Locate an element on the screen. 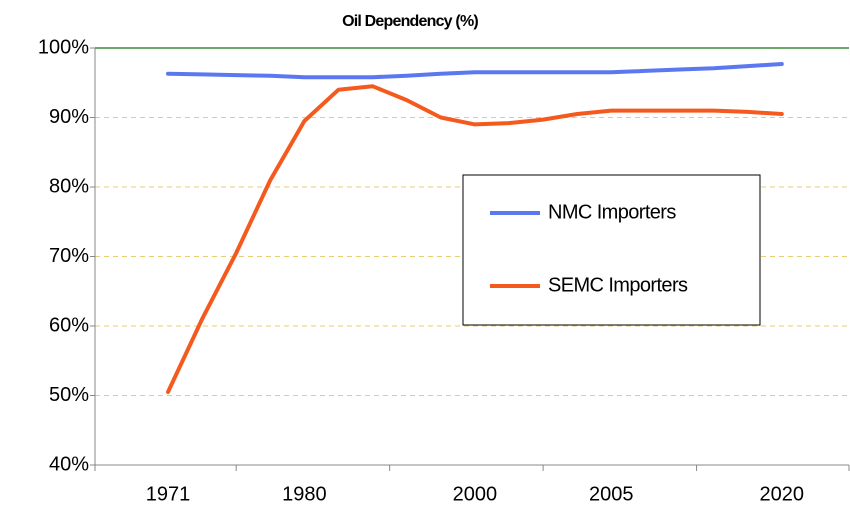 The width and height of the screenshot is (850, 516). y-tick-label: 100% is located at coordinates (63, 47).